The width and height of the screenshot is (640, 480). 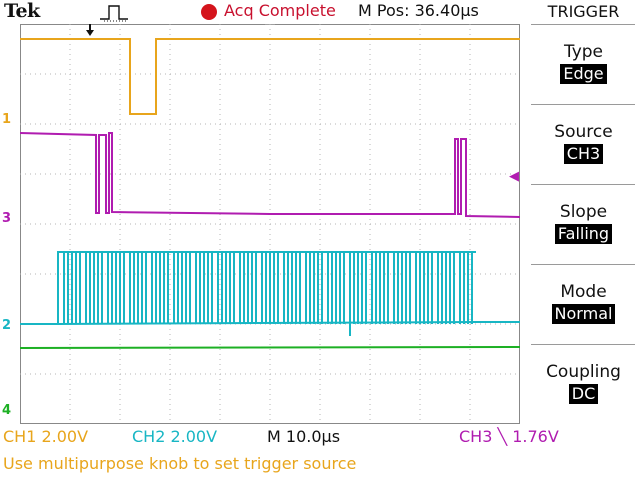 What do you see at coordinates (583, 11) in the screenshot?
I see `menu-title: TRIGGER` at bounding box center [583, 11].